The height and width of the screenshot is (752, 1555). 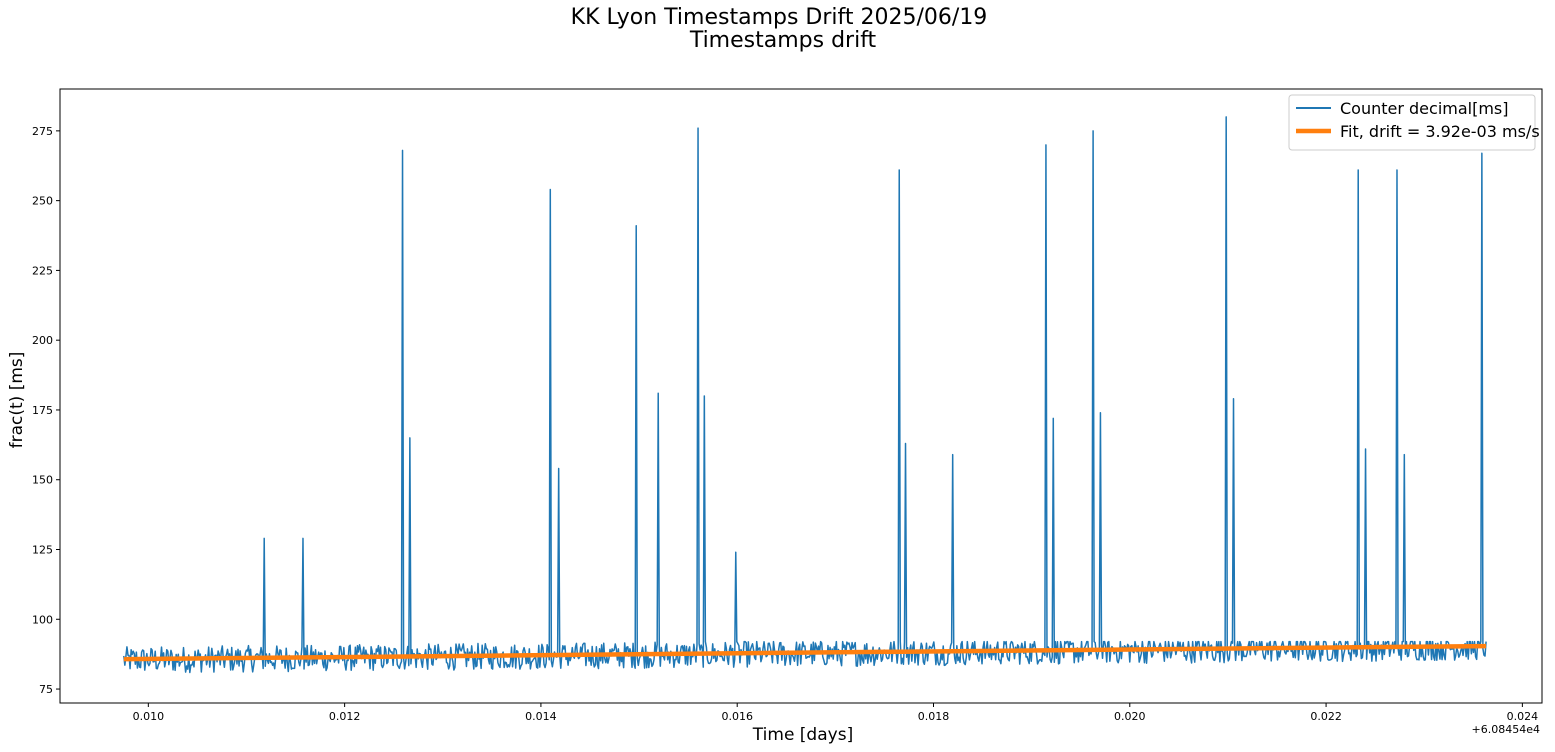 I want to click on x-tick-label: 0.012, so click(x=345, y=716).